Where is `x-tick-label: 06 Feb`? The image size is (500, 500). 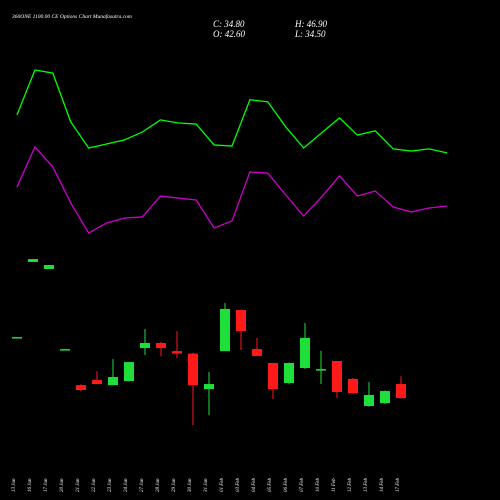 x-tick-label: 06 Feb is located at coordinates (286, 484).